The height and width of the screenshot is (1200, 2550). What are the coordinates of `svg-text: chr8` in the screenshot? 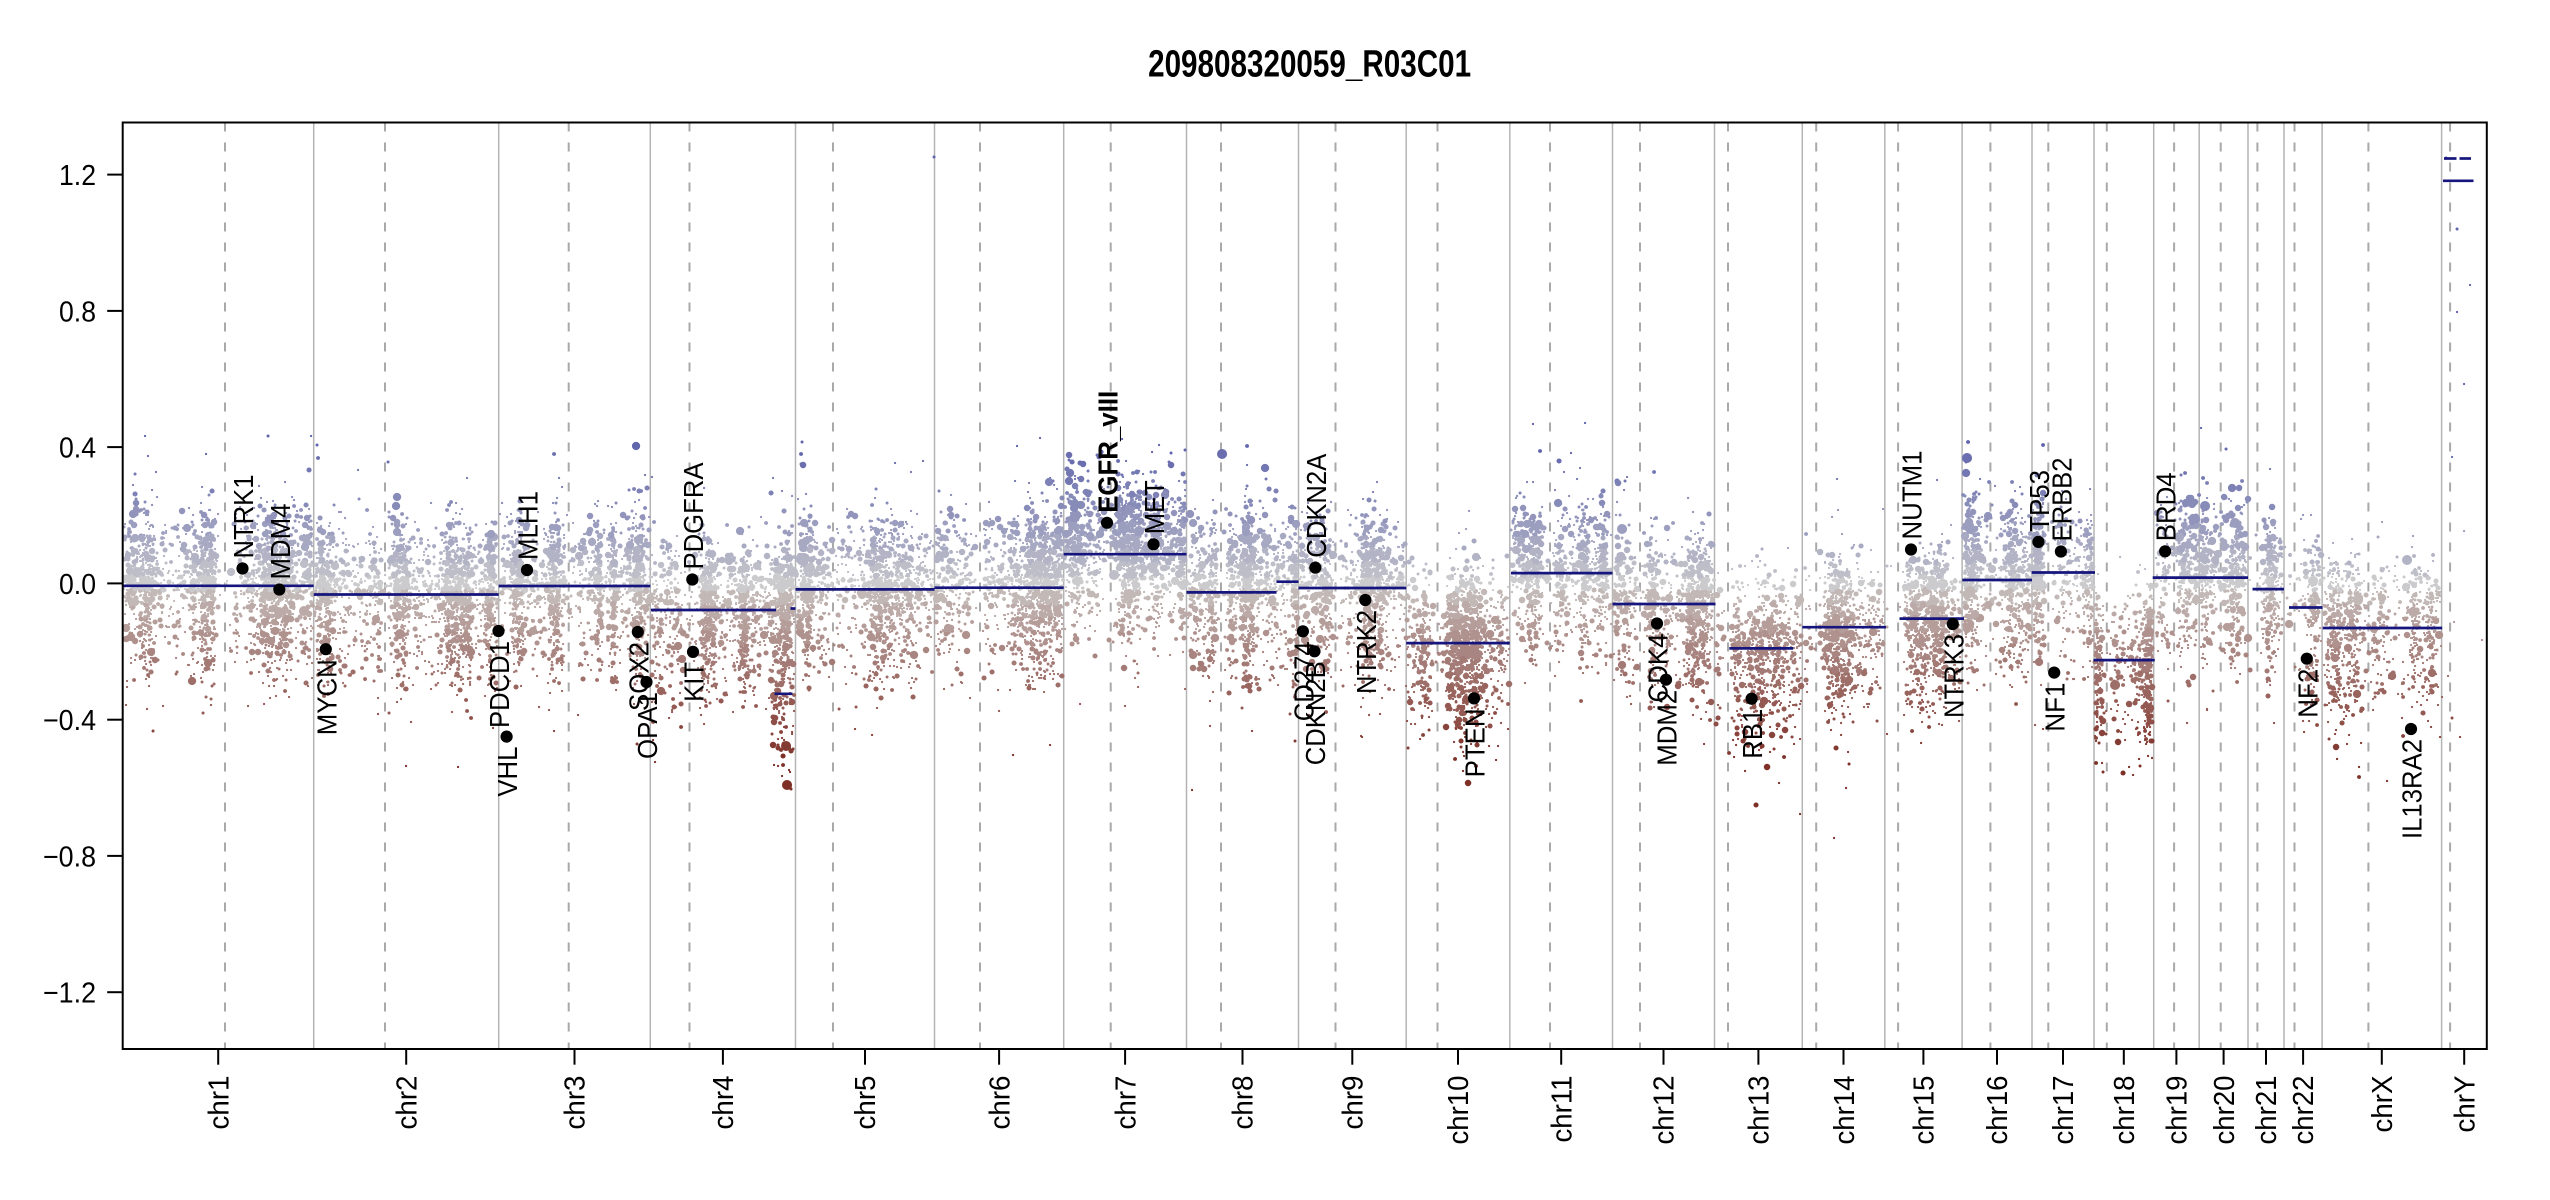 It's located at (1244, 1103).